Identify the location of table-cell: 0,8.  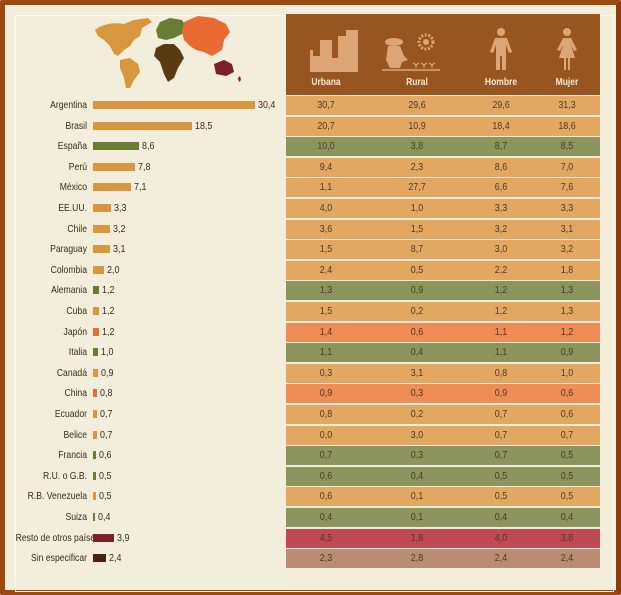
(326, 414).